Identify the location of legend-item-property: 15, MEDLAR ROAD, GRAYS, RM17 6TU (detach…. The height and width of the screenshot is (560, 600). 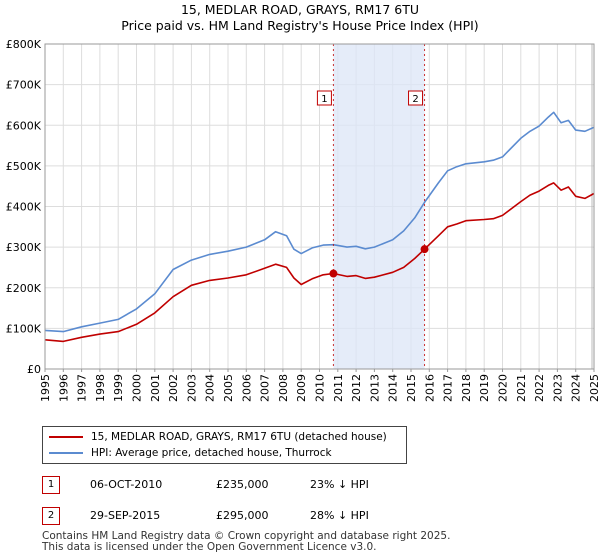
(218, 437).